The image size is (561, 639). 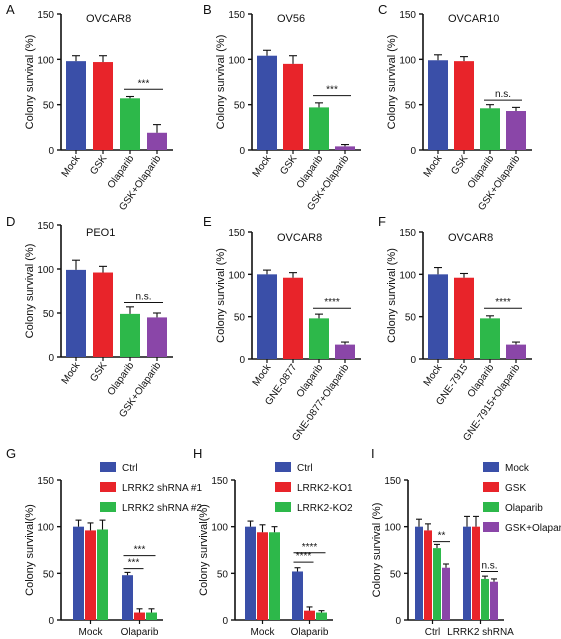 I want to click on chart-title: OV56, so click(x=291, y=19).